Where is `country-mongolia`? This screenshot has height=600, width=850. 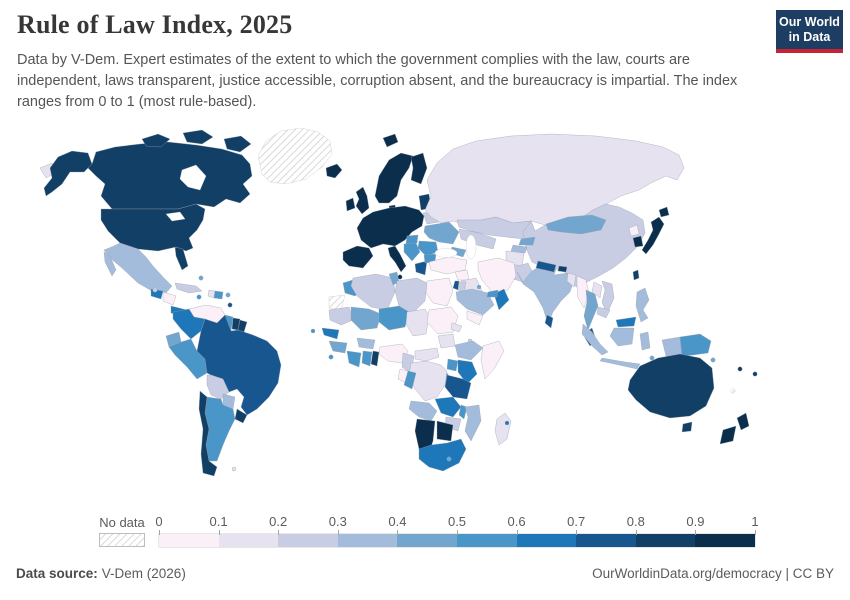 country-mongolia is located at coordinates (576, 224).